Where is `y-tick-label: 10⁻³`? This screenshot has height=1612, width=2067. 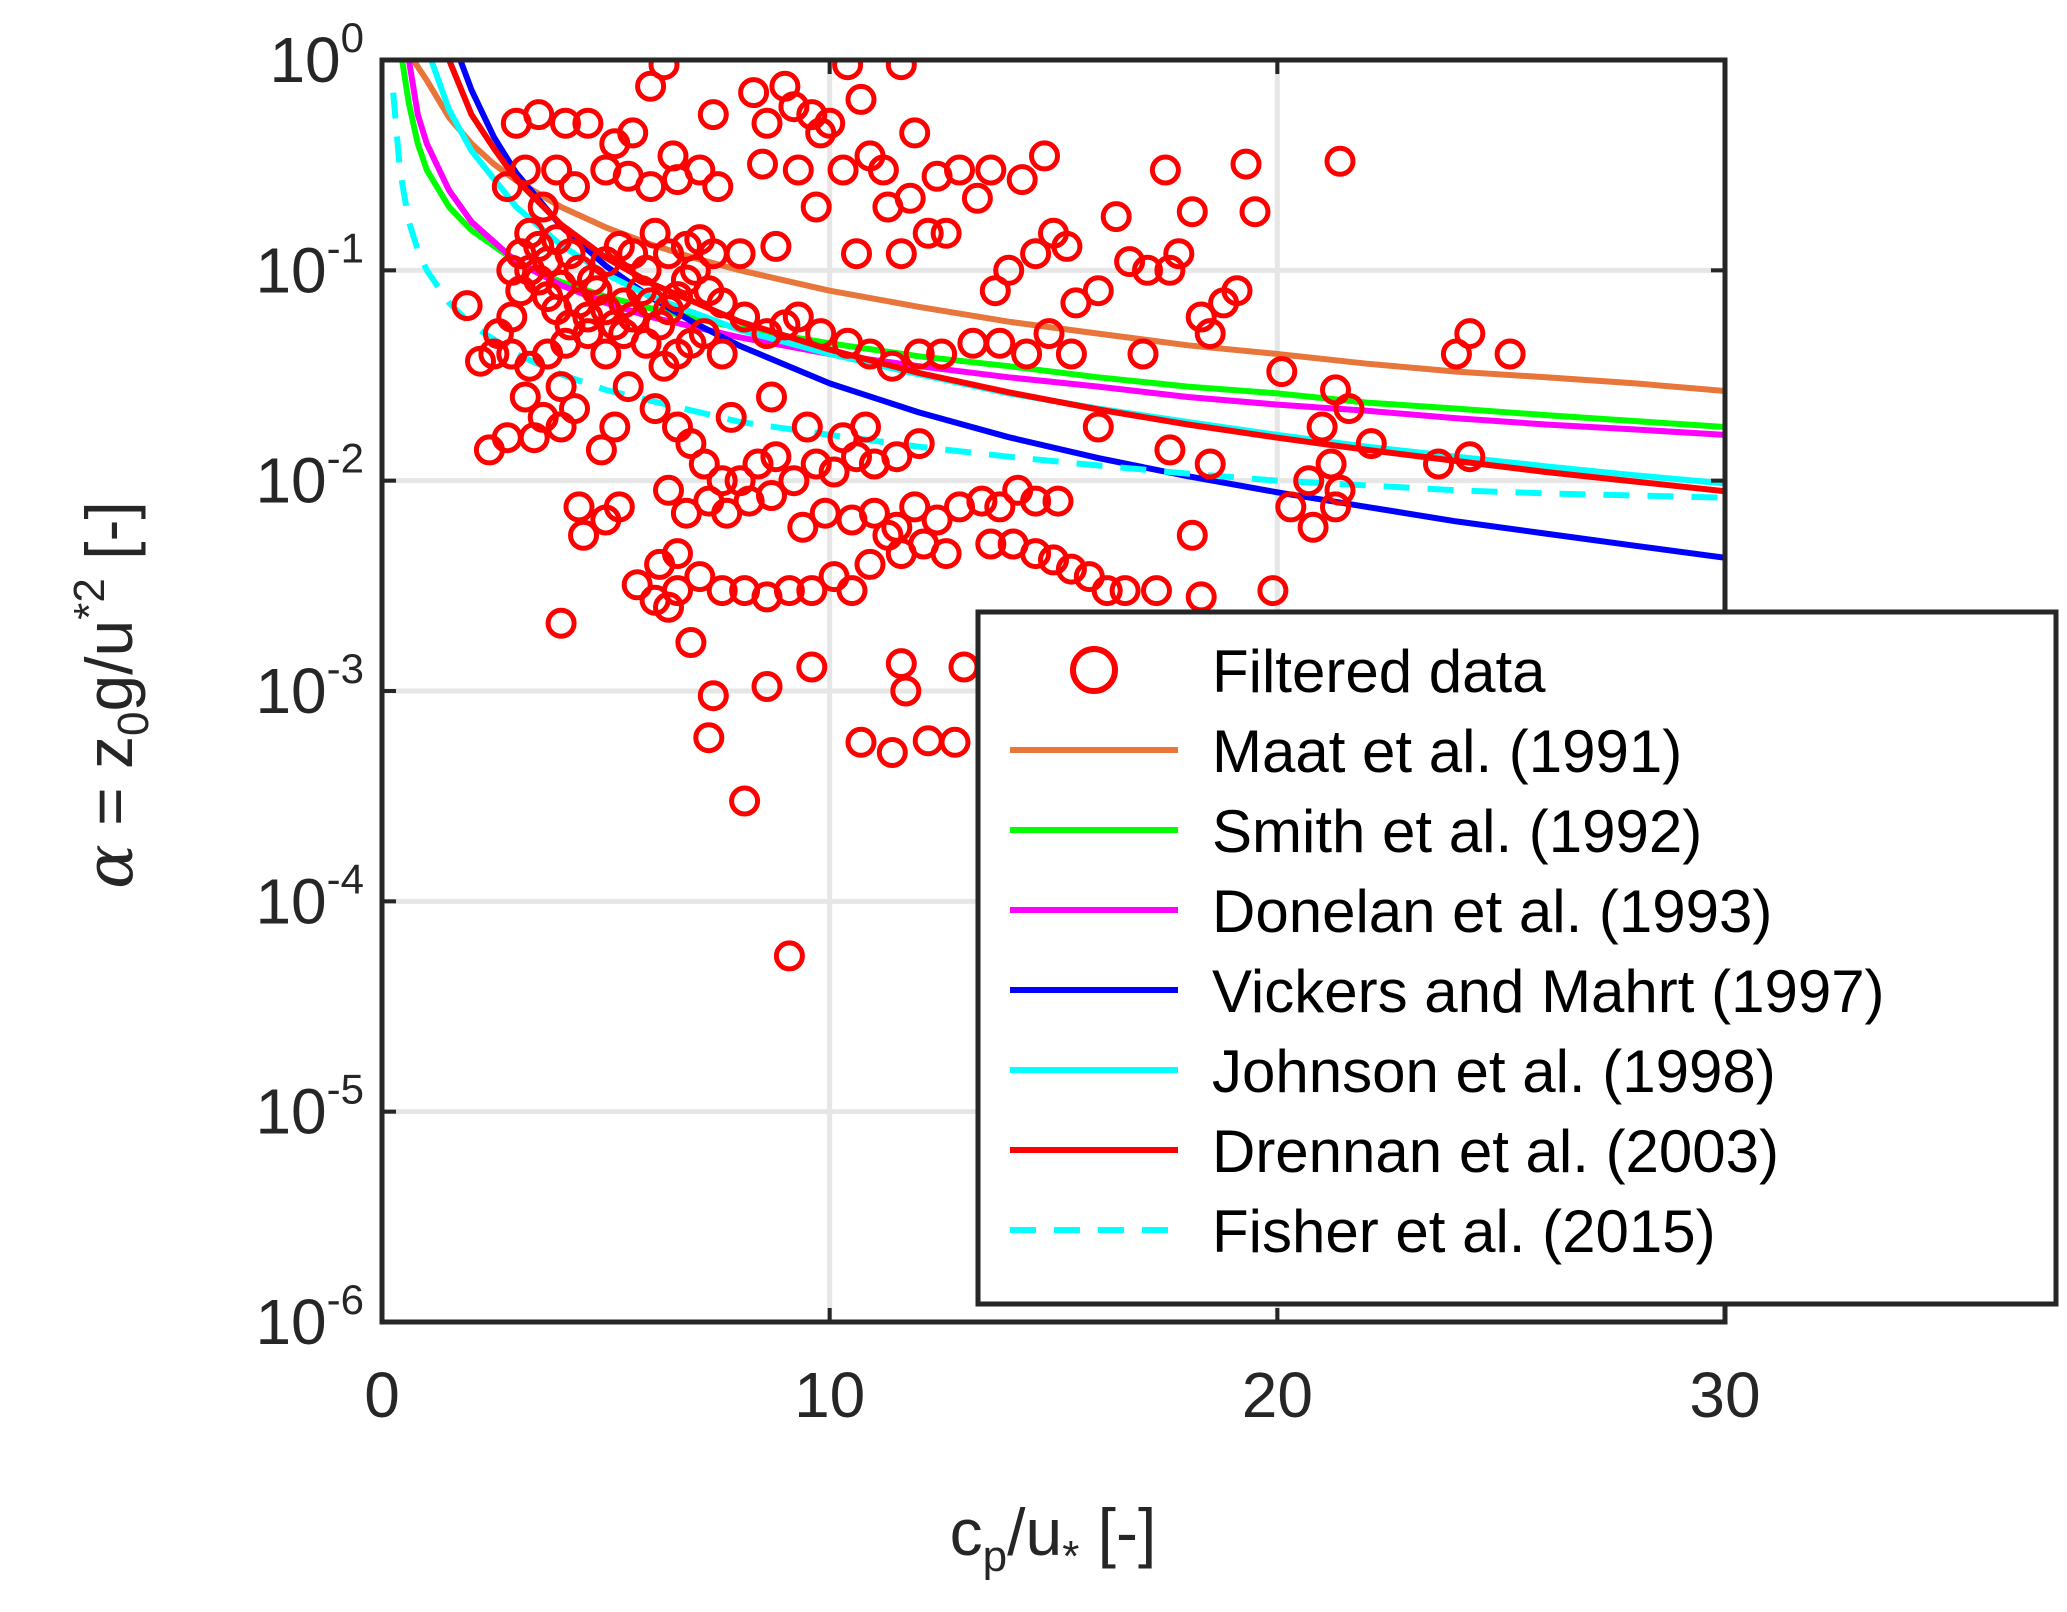 y-tick-label: 10⁻³ is located at coordinates (309, 686).